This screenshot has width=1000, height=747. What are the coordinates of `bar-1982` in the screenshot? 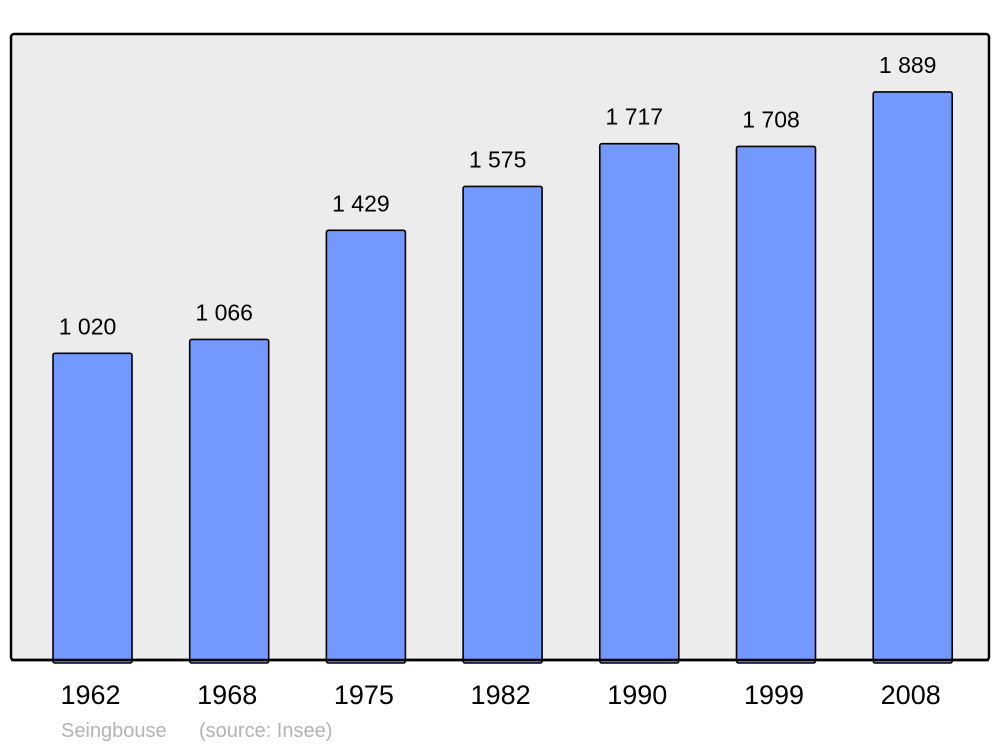 It's located at (502, 424).